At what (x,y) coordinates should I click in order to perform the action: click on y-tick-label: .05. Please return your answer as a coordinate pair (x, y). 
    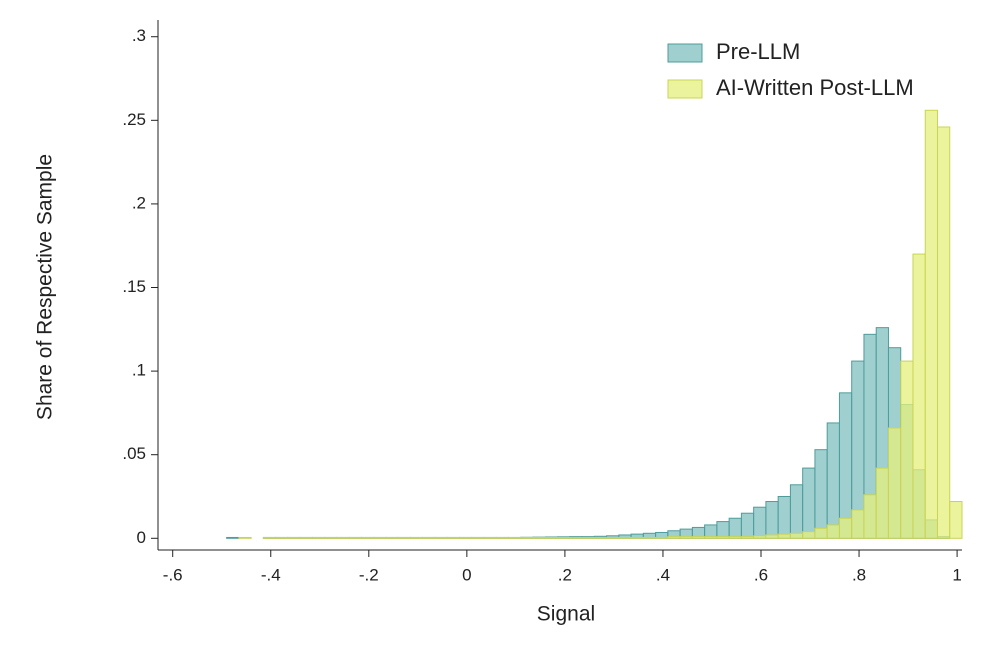
    Looking at the image, I should click on (134, 453).